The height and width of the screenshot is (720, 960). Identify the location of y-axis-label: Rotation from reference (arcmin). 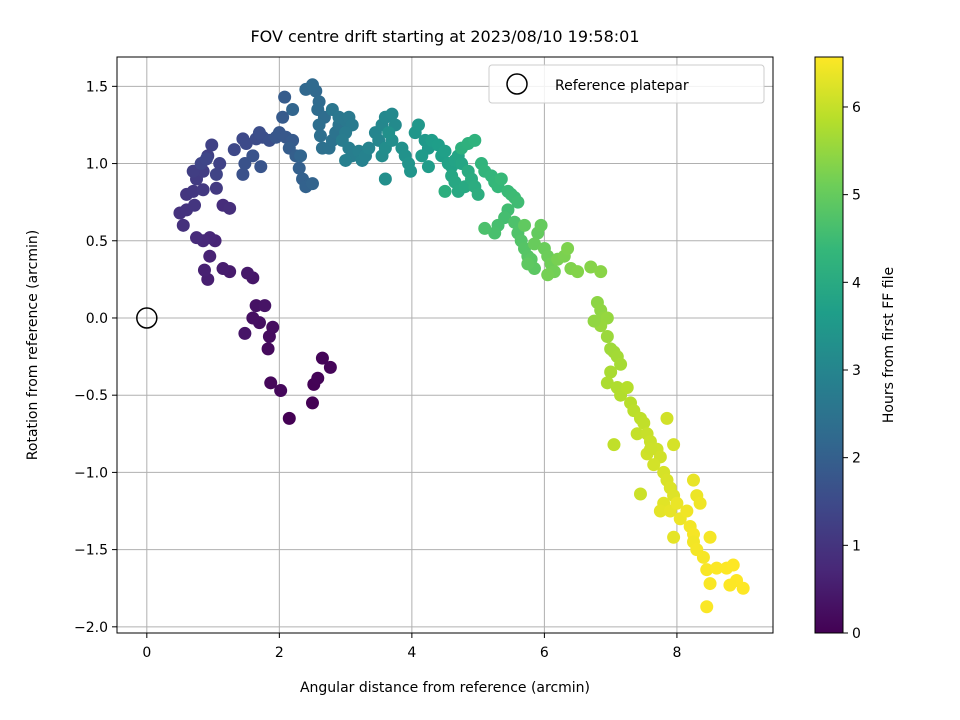
(33, 345).